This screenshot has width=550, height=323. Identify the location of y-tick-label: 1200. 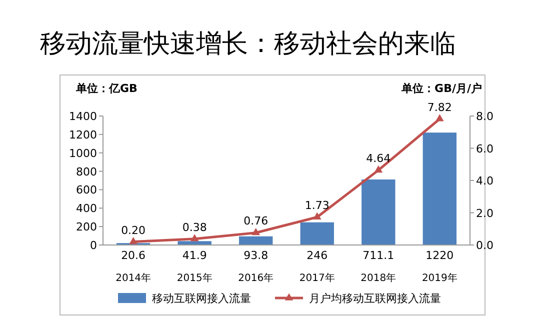
(83, 135).